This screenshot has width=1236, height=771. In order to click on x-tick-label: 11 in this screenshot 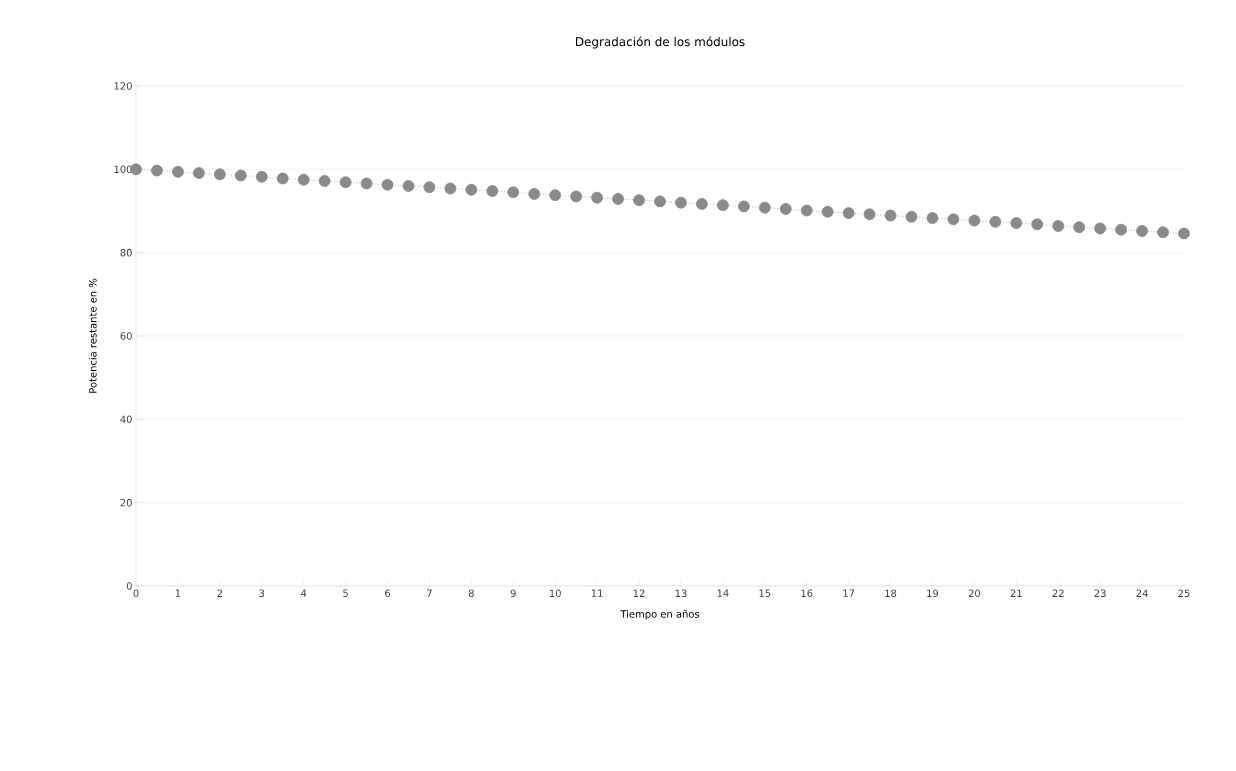, I will do `click(597, 593)`.